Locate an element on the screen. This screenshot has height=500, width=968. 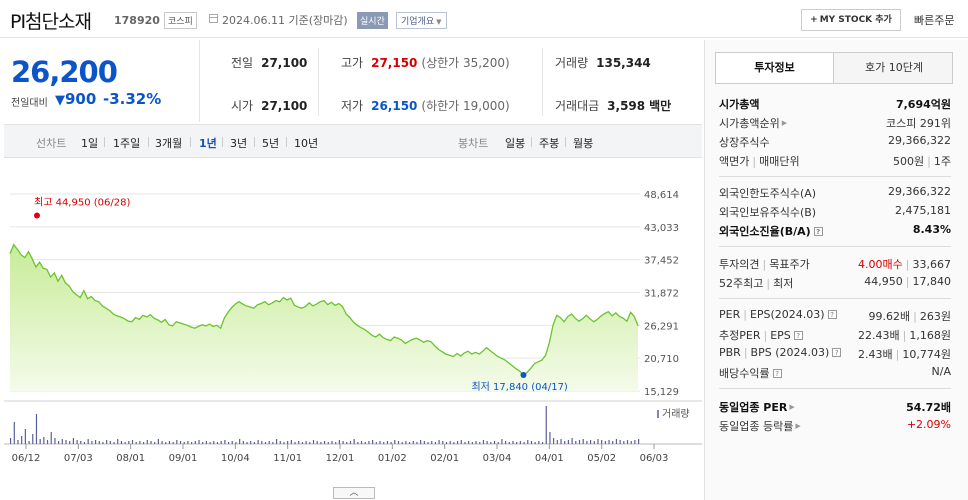
period-10y: 10년 is located at coordinates (306, 143).